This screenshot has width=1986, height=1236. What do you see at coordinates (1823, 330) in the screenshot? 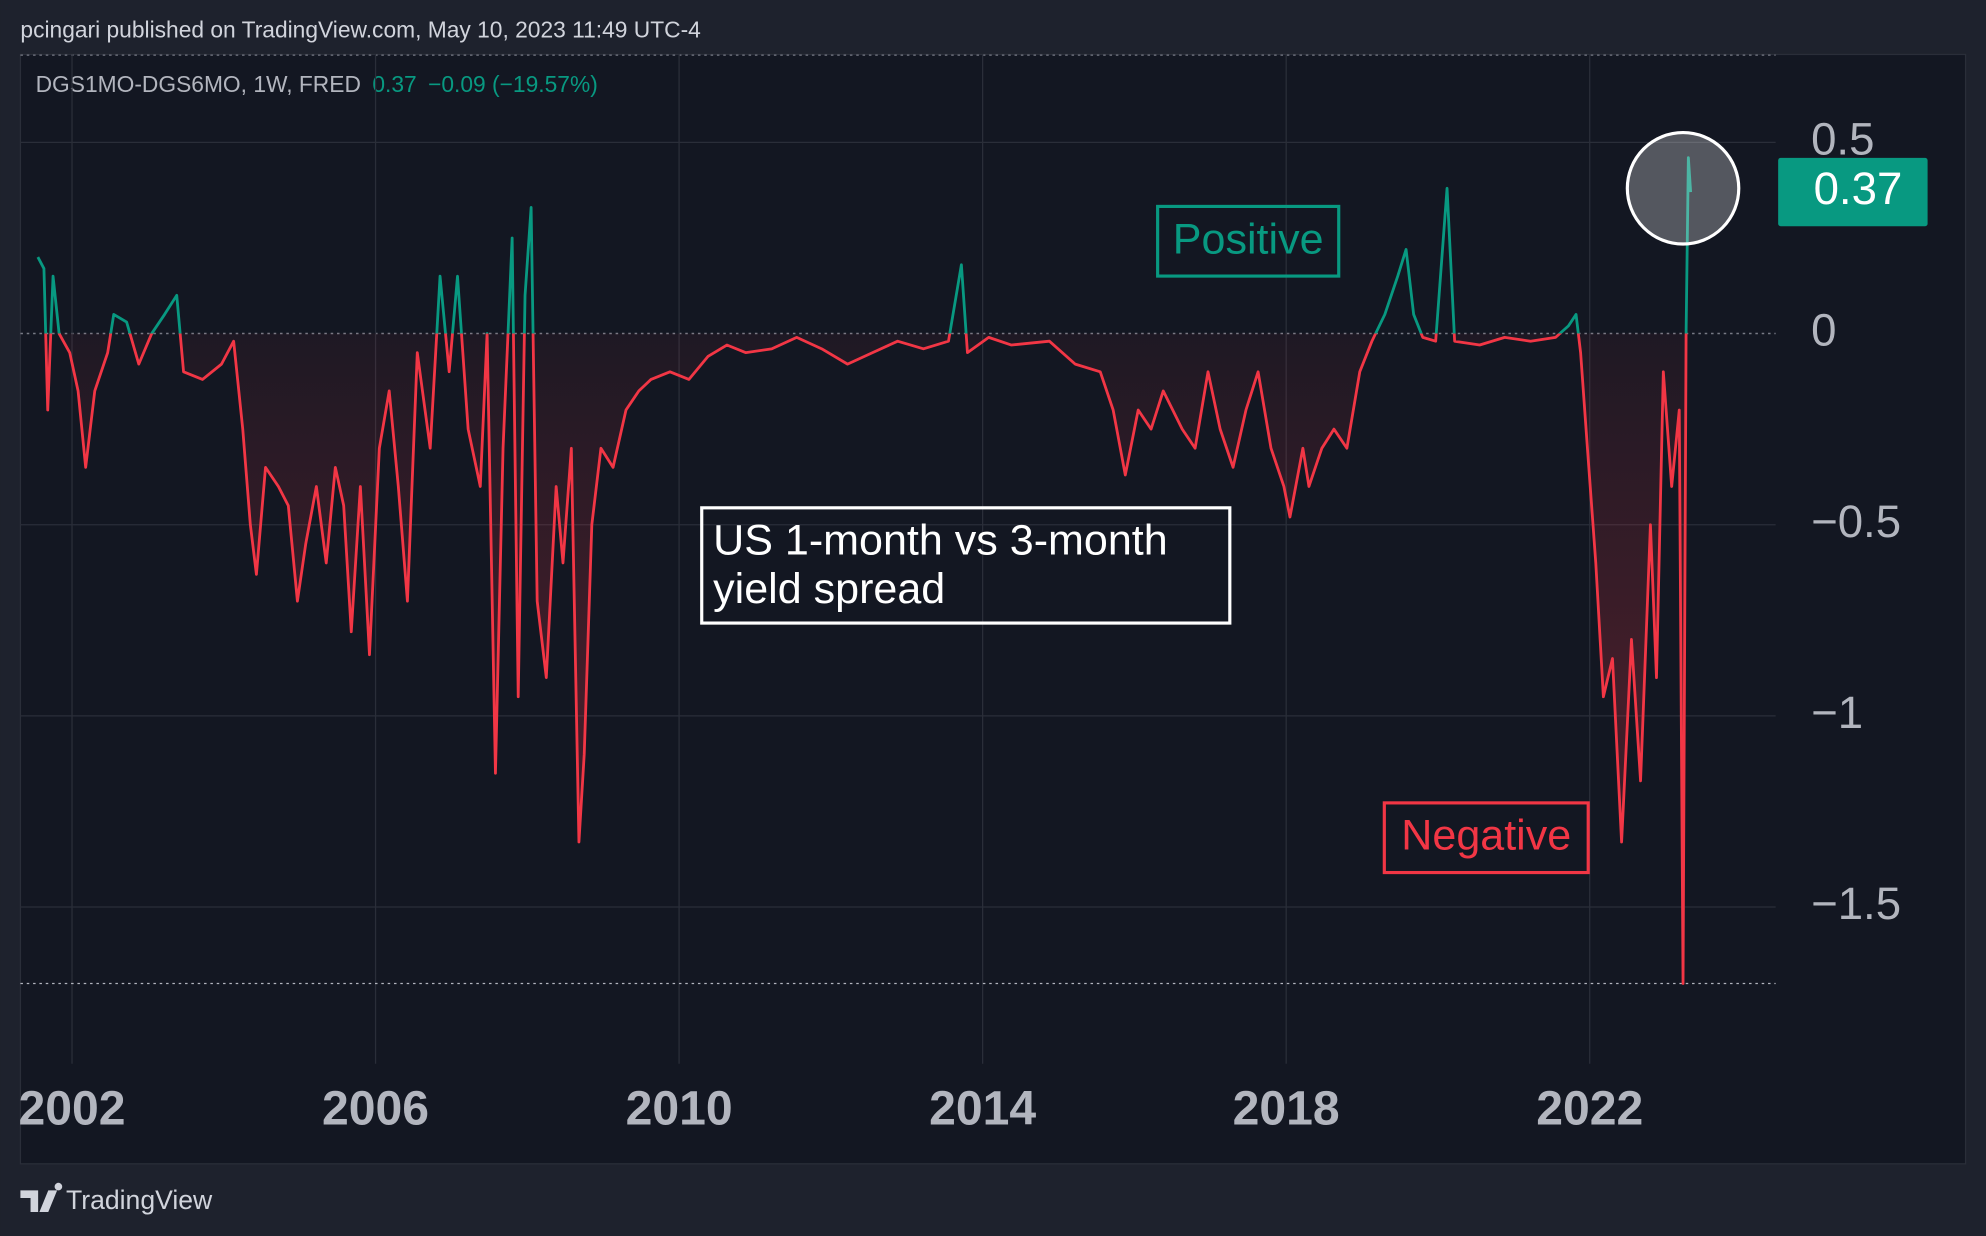
I see `y-tick-label: 0` at bounding box center [1823, 330].